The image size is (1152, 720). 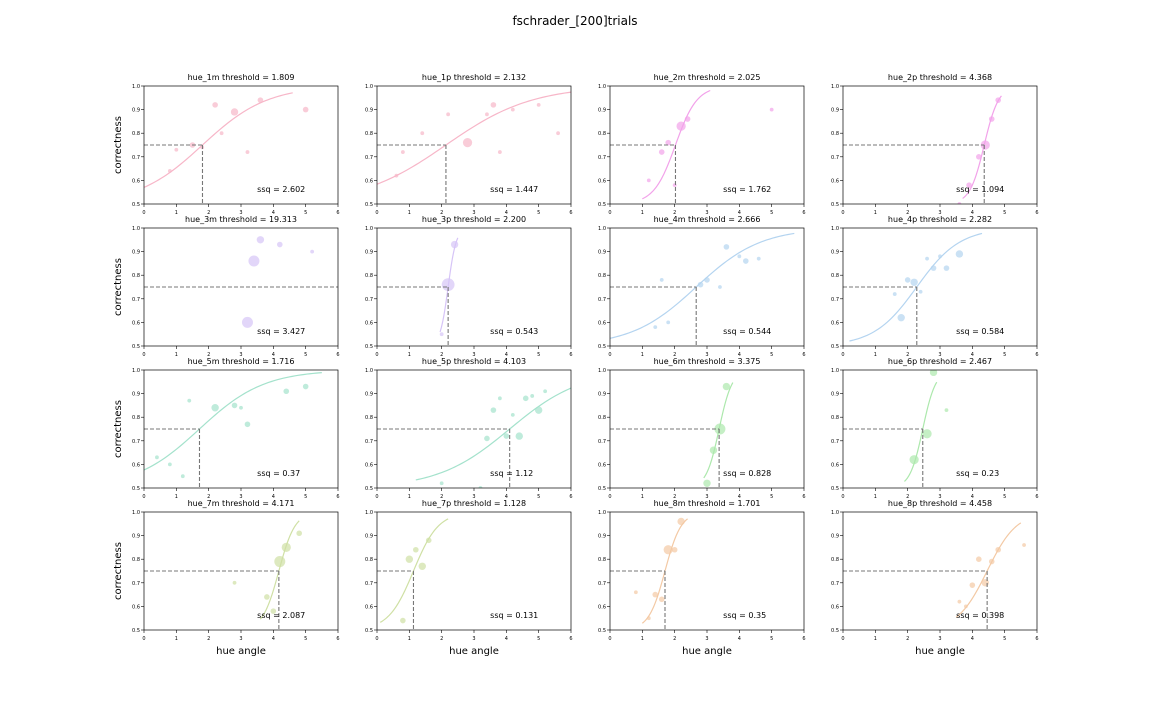 What do you see at coordinates (474, 219) in the screenshot?
I see `subplot-title: hue_3p threshold = 2.200` at bounding box center [474, 219].